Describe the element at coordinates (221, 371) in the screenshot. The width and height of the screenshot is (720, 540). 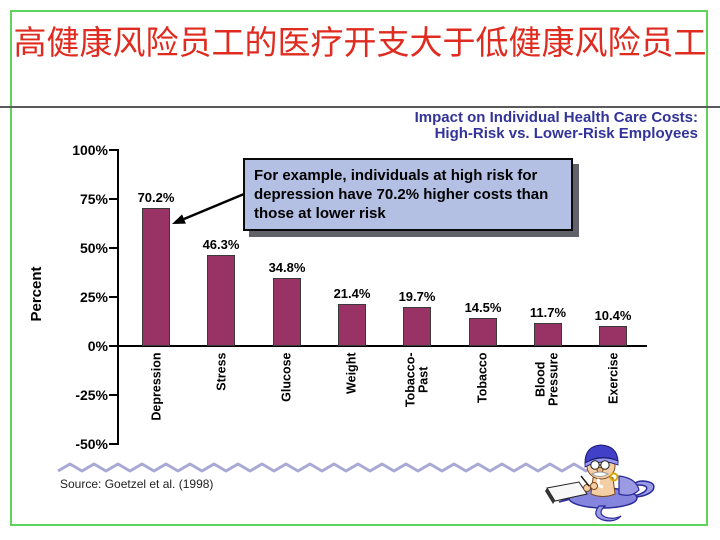
I see `category-label-text: Stress` at that location.